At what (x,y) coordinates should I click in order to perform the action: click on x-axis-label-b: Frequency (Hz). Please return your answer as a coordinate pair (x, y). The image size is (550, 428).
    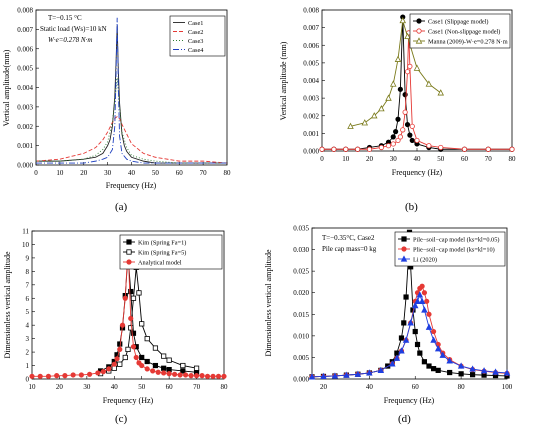
    Looking at the image, I should click on (417, 172).